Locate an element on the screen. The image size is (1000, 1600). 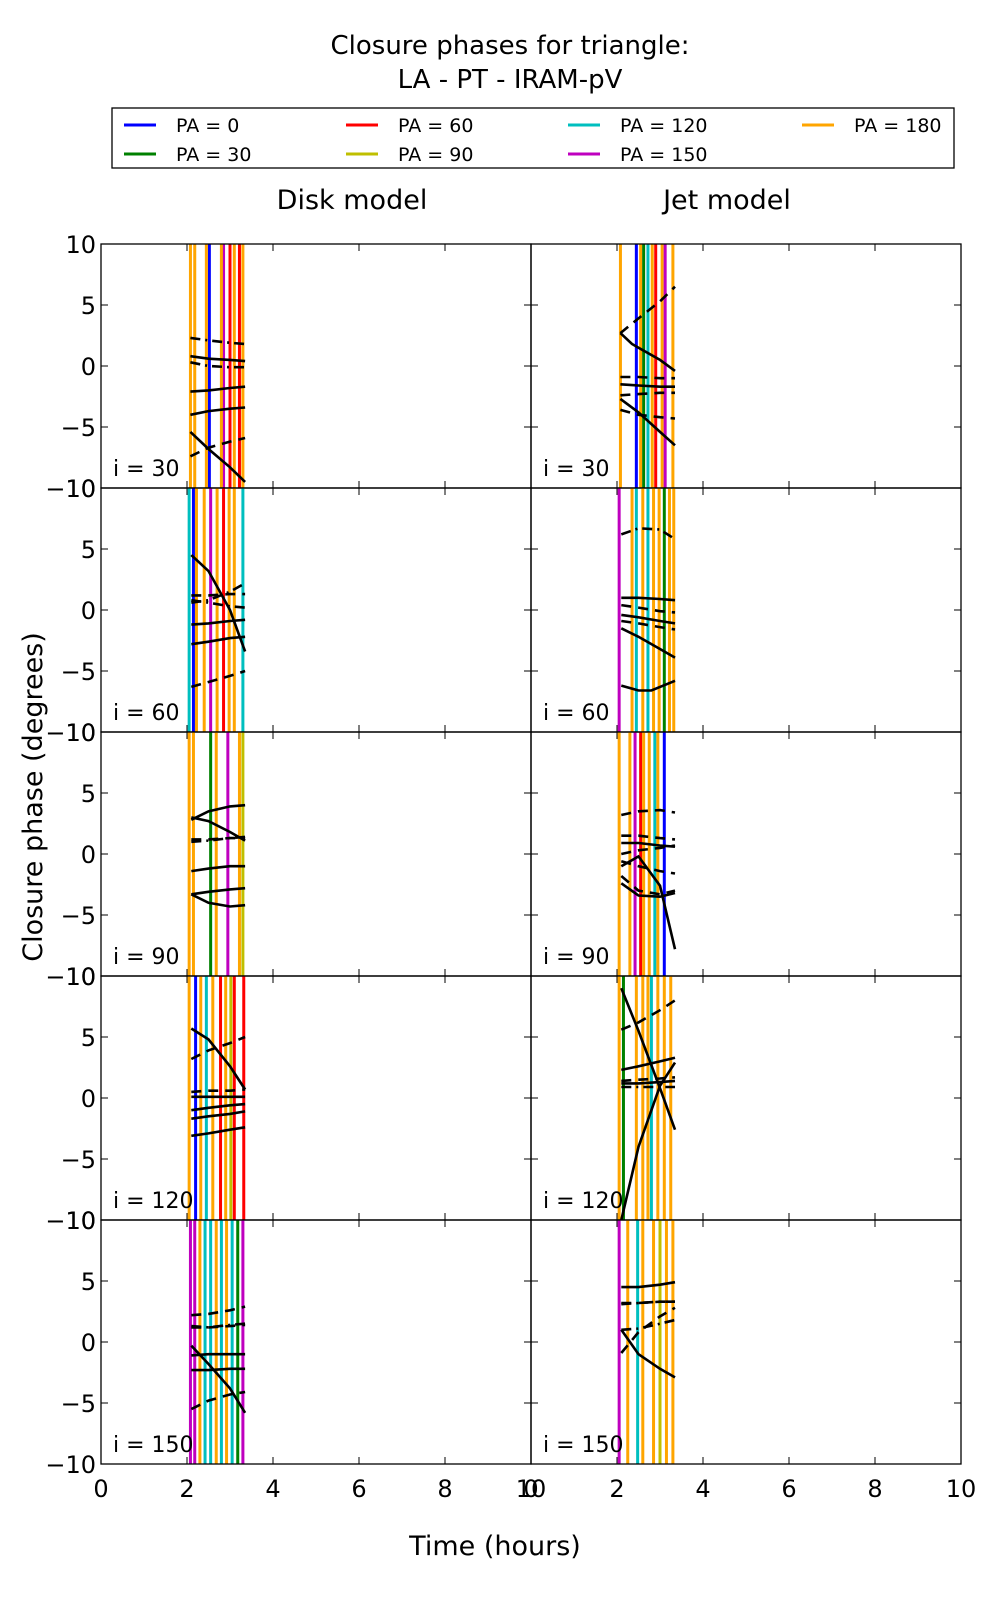
legend-entry-label: PA = 120 is located at coordinates (664, 126).